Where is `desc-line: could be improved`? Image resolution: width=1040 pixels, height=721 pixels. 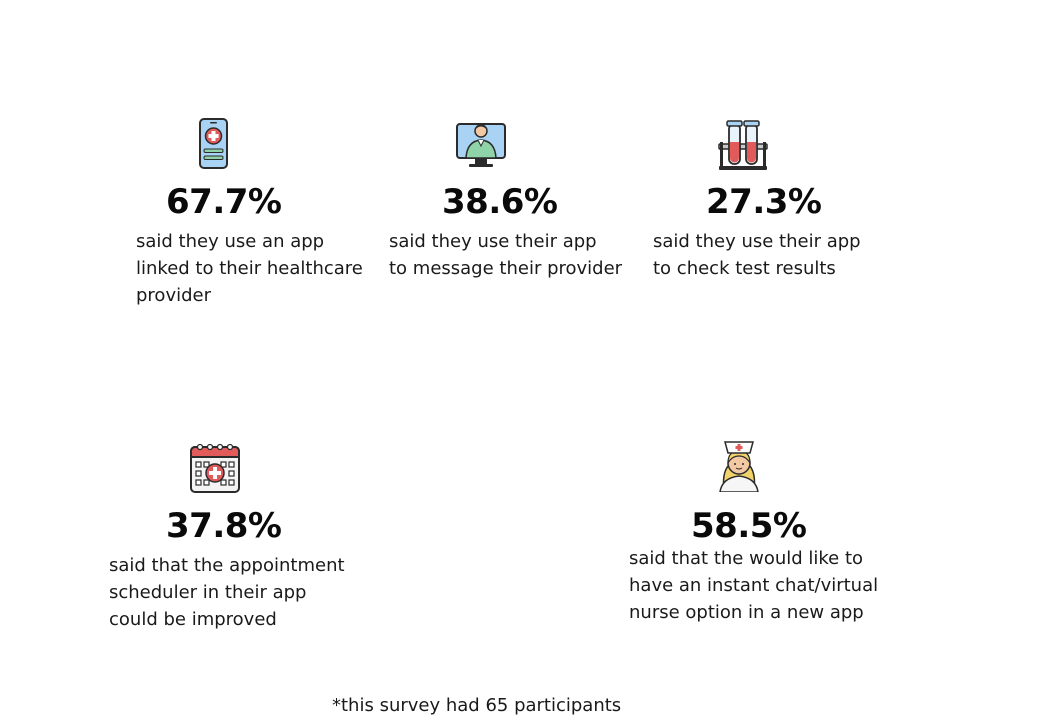 desc-line: could be improved is located at coordinates (193, 619).